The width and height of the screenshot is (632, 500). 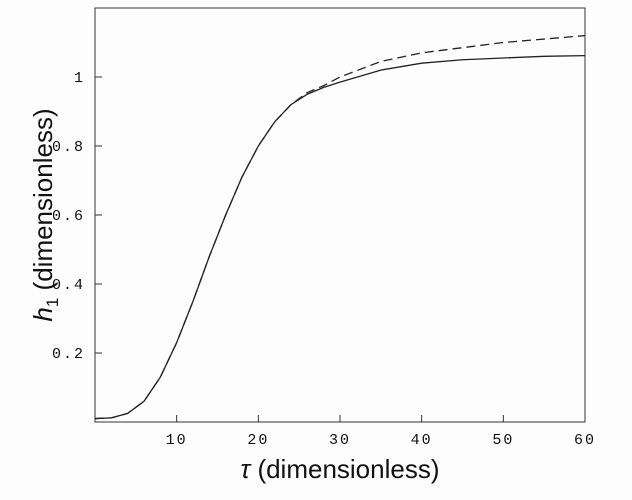 I want to click on y-tick-label: 0.2, so click(x=68, y=354).